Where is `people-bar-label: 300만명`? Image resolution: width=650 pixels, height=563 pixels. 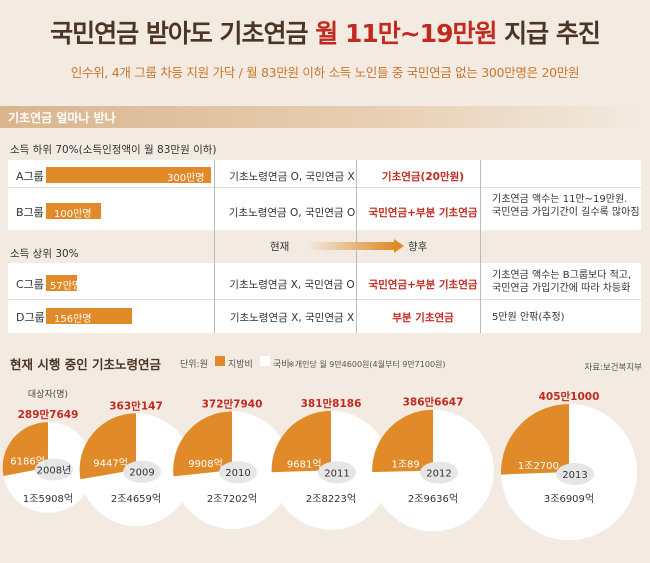
people-bar-label: 300만명 is located at coordinates (186, 178).